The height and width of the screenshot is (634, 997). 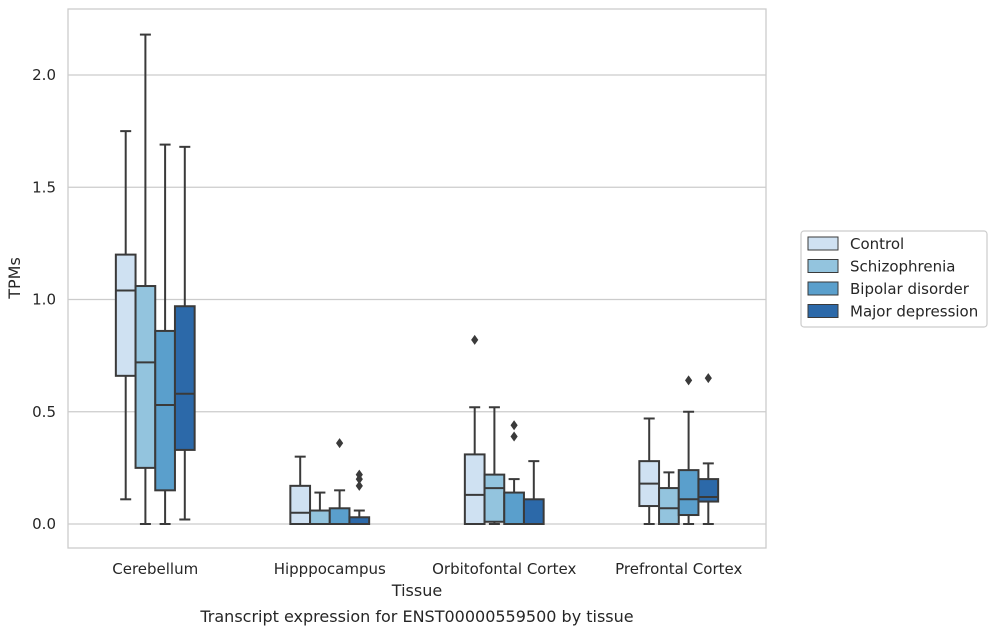 What do you see at coordinates (330, 569) in the screenshot?
I see `x-tick-label: Hipppocampus` at bounding box center [330, 569].